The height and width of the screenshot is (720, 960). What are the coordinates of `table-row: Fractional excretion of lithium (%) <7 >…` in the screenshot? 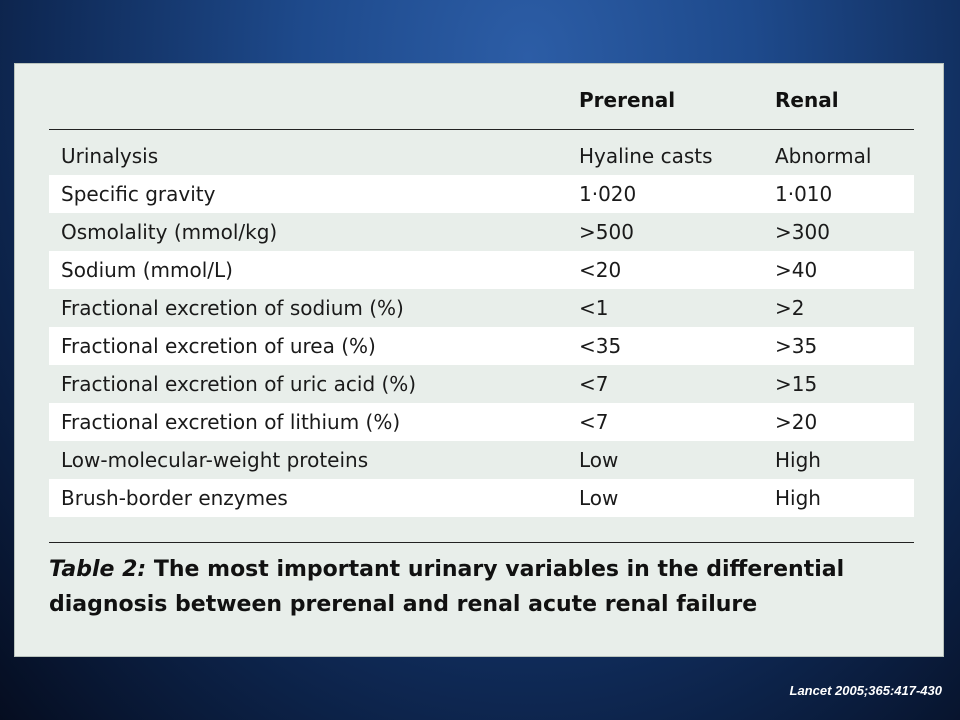 It's located at (481, 422).